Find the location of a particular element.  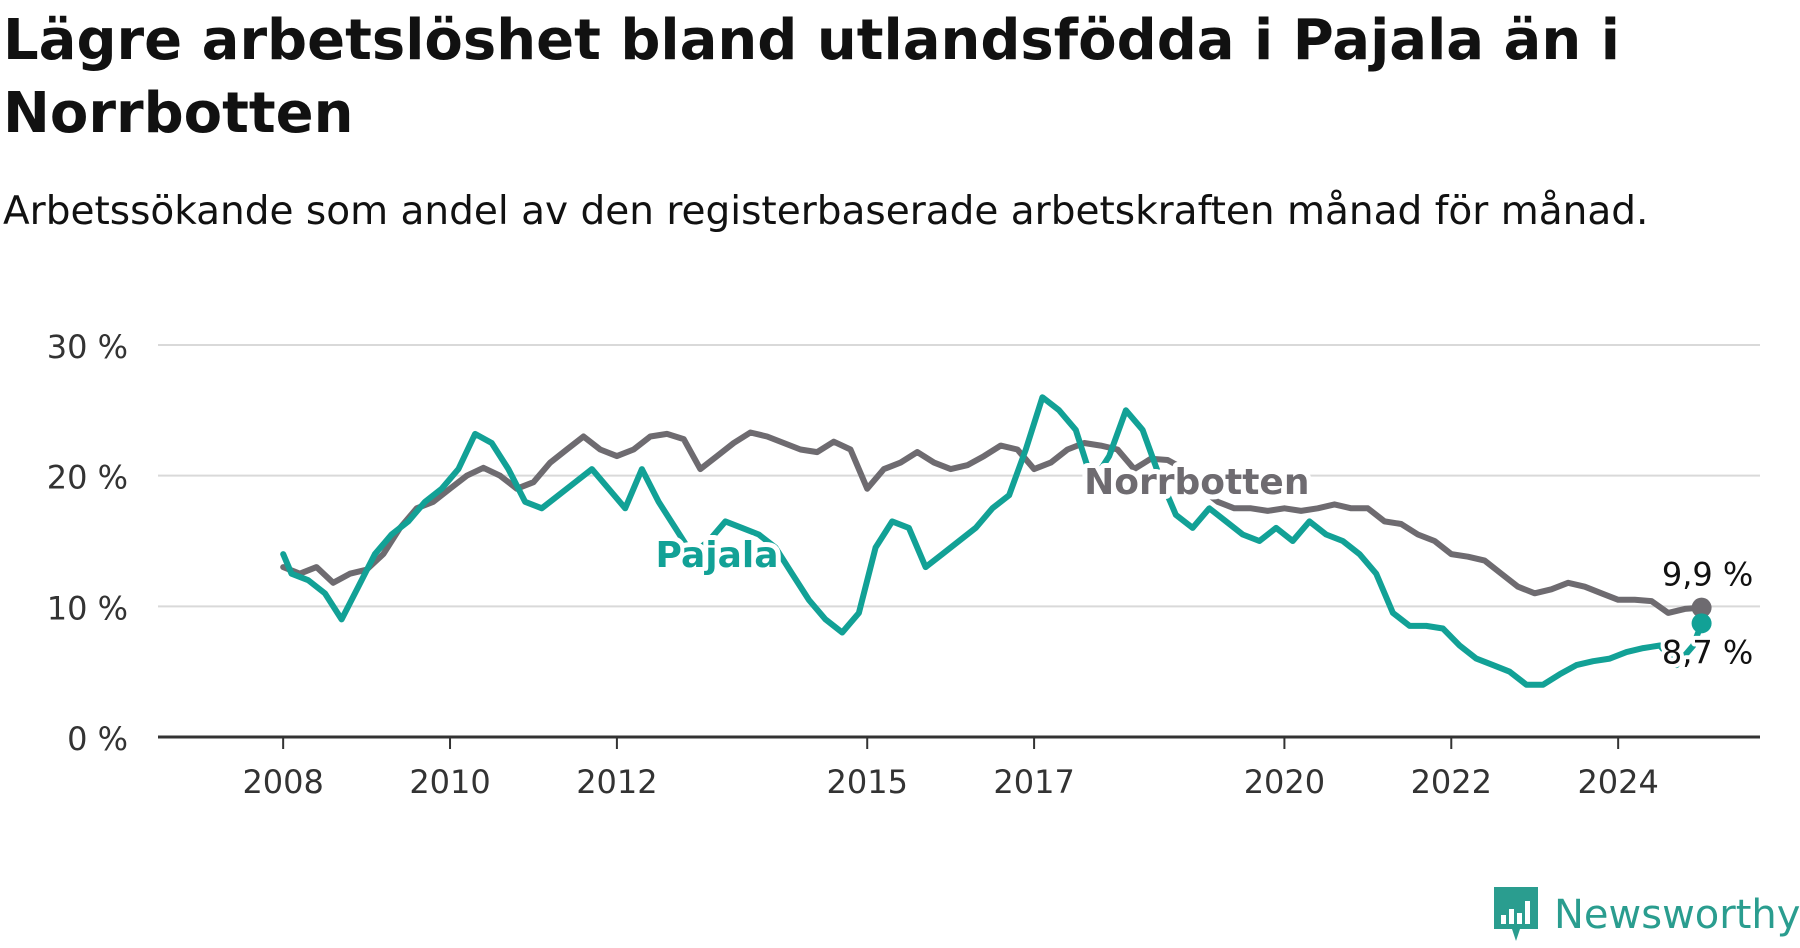

series-labels: Norrbotten Pajala 9,9 % 8,7 % is located at coordinates (1204, 566).